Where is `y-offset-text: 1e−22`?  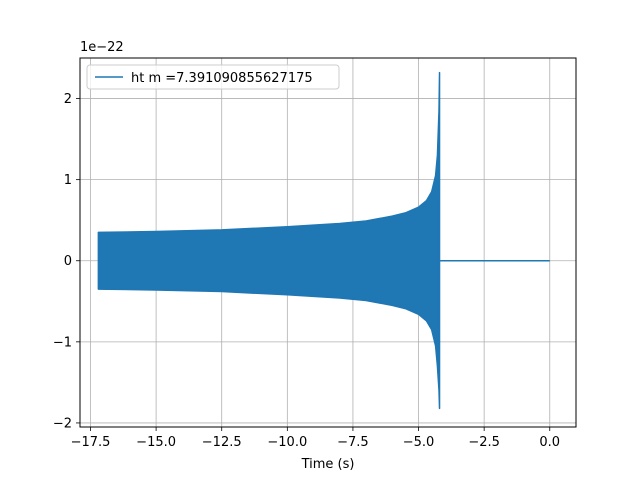 y-offset-text: 1e−22 is located at coordinates (102, 47).